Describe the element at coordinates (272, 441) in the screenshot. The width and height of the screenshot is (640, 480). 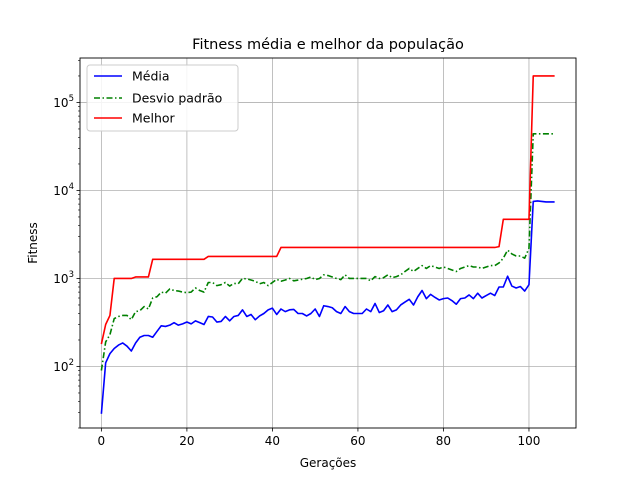
I see `x-tick-label: 40` at that location.